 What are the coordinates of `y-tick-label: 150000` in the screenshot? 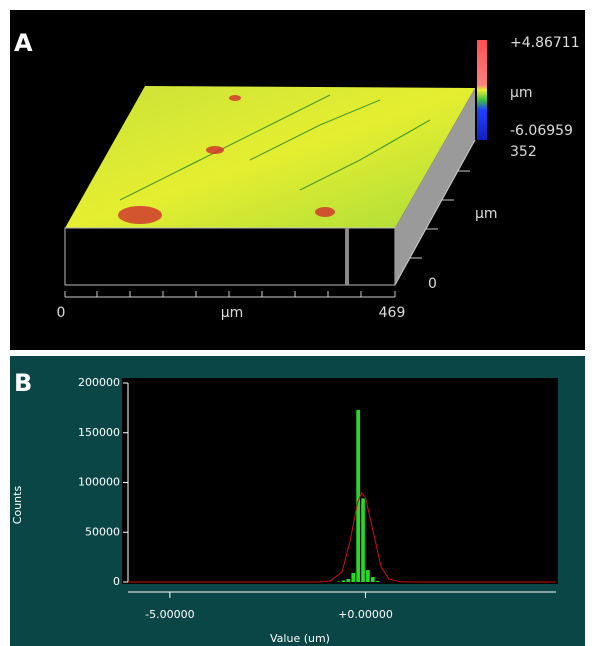 It's located at (99, 432).